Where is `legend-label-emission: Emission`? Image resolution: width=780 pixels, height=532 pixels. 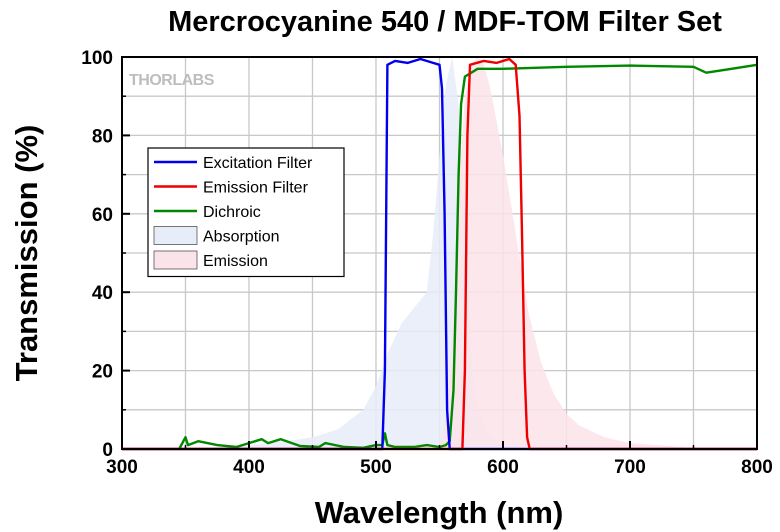 legend-label-emission: Emission is located at coordinates (235, 261).